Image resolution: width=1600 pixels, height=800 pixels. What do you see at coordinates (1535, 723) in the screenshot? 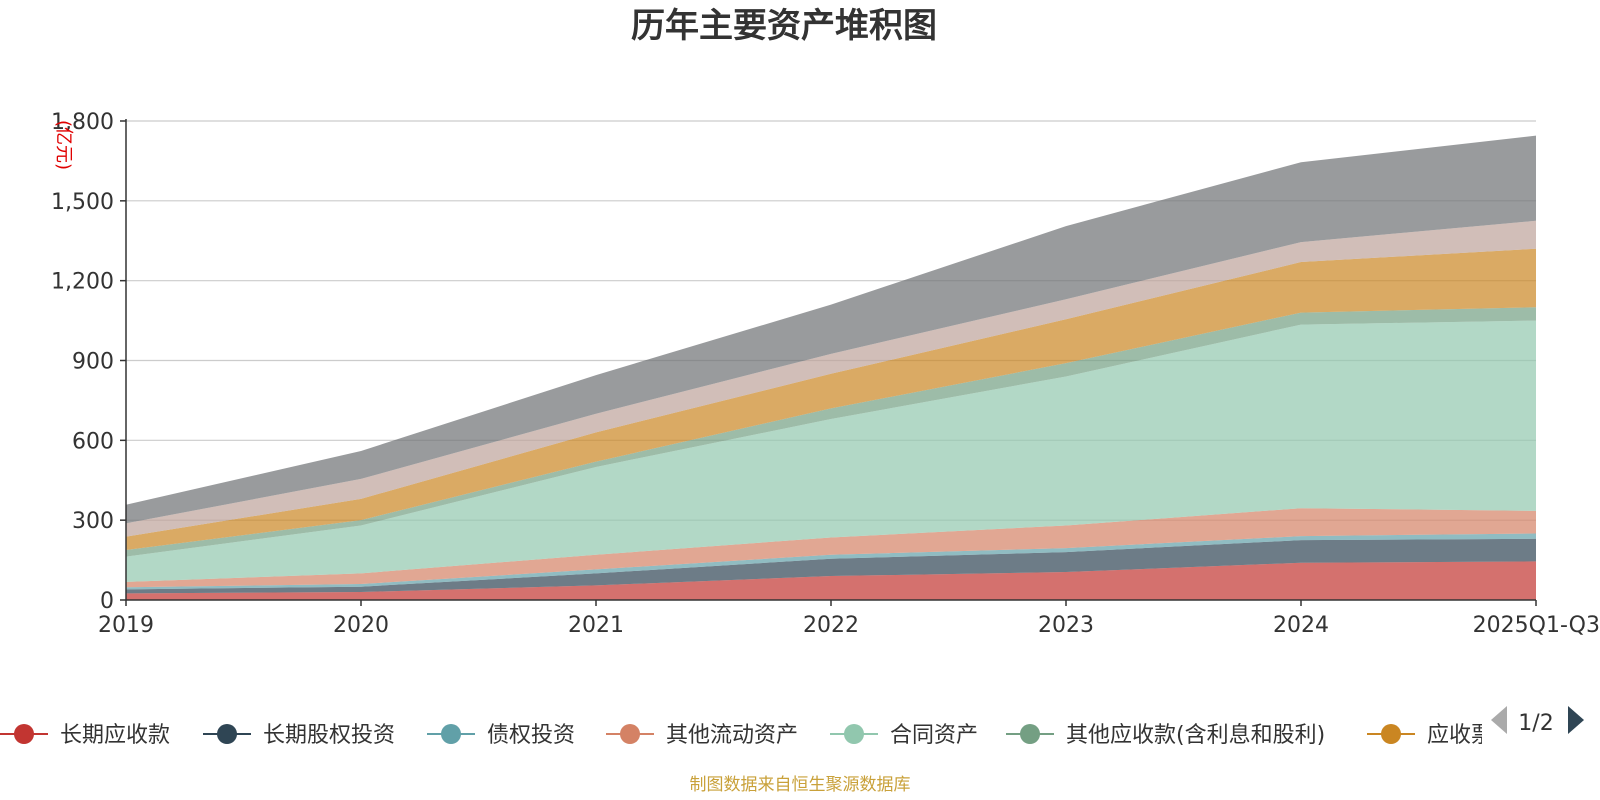
I see `legend-page-indicator: 1/2` at bounding box center [1535, 723].